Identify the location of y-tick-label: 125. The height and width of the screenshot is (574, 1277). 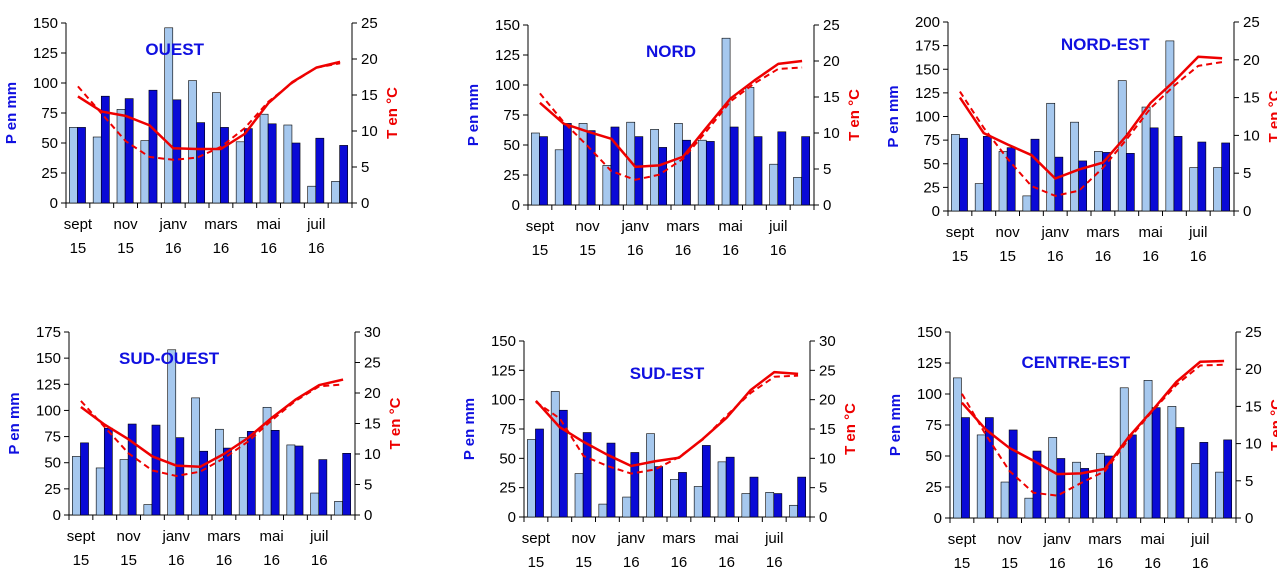
(48, 384).